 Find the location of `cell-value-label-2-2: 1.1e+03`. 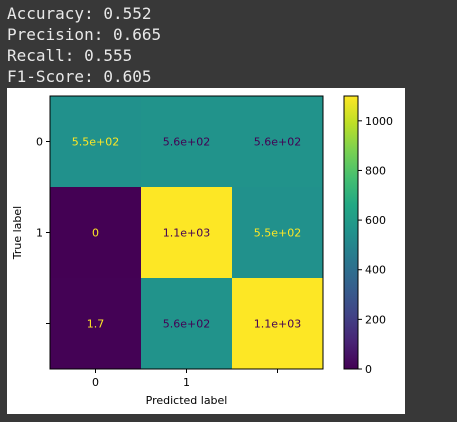

cell-value-label-2-2: 1.1e+03 is located at coordinates (277, 324).